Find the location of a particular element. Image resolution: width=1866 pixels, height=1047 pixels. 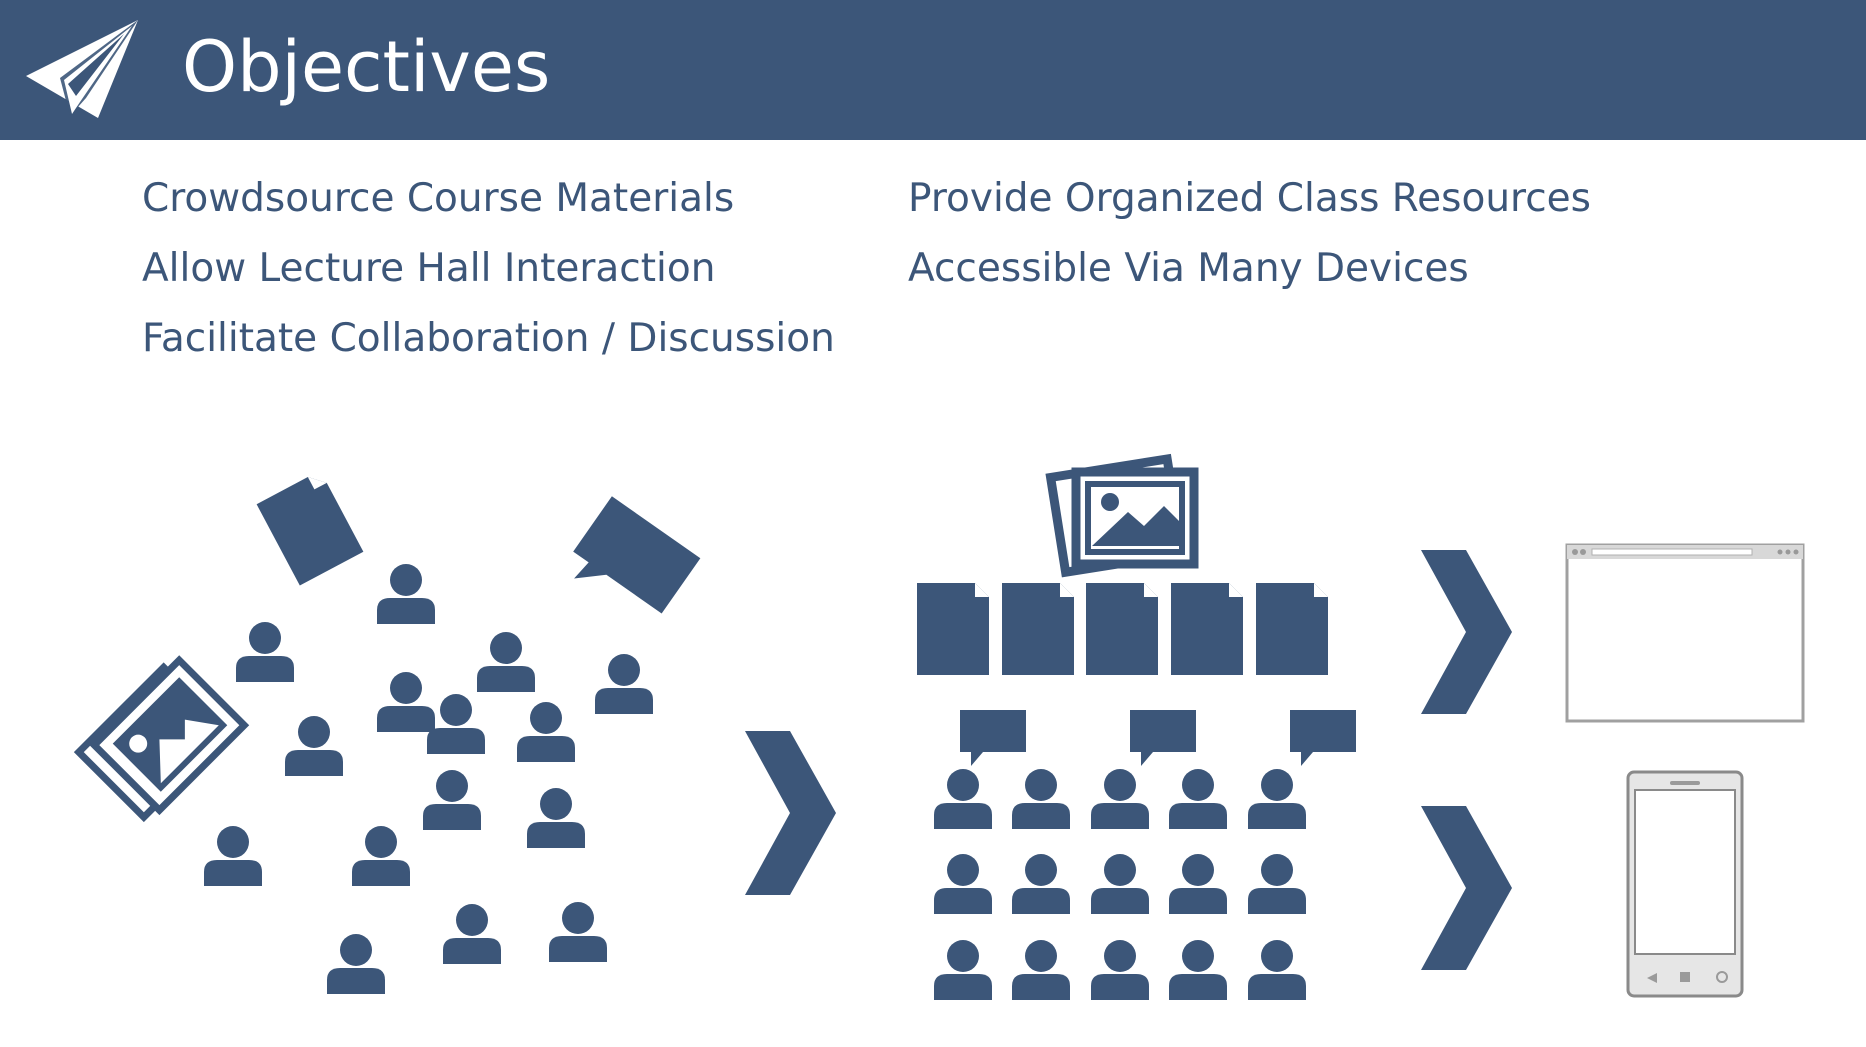

objective-collaboration: Facilitate Collaboration / Discussion is located at coordinates (488, 338).